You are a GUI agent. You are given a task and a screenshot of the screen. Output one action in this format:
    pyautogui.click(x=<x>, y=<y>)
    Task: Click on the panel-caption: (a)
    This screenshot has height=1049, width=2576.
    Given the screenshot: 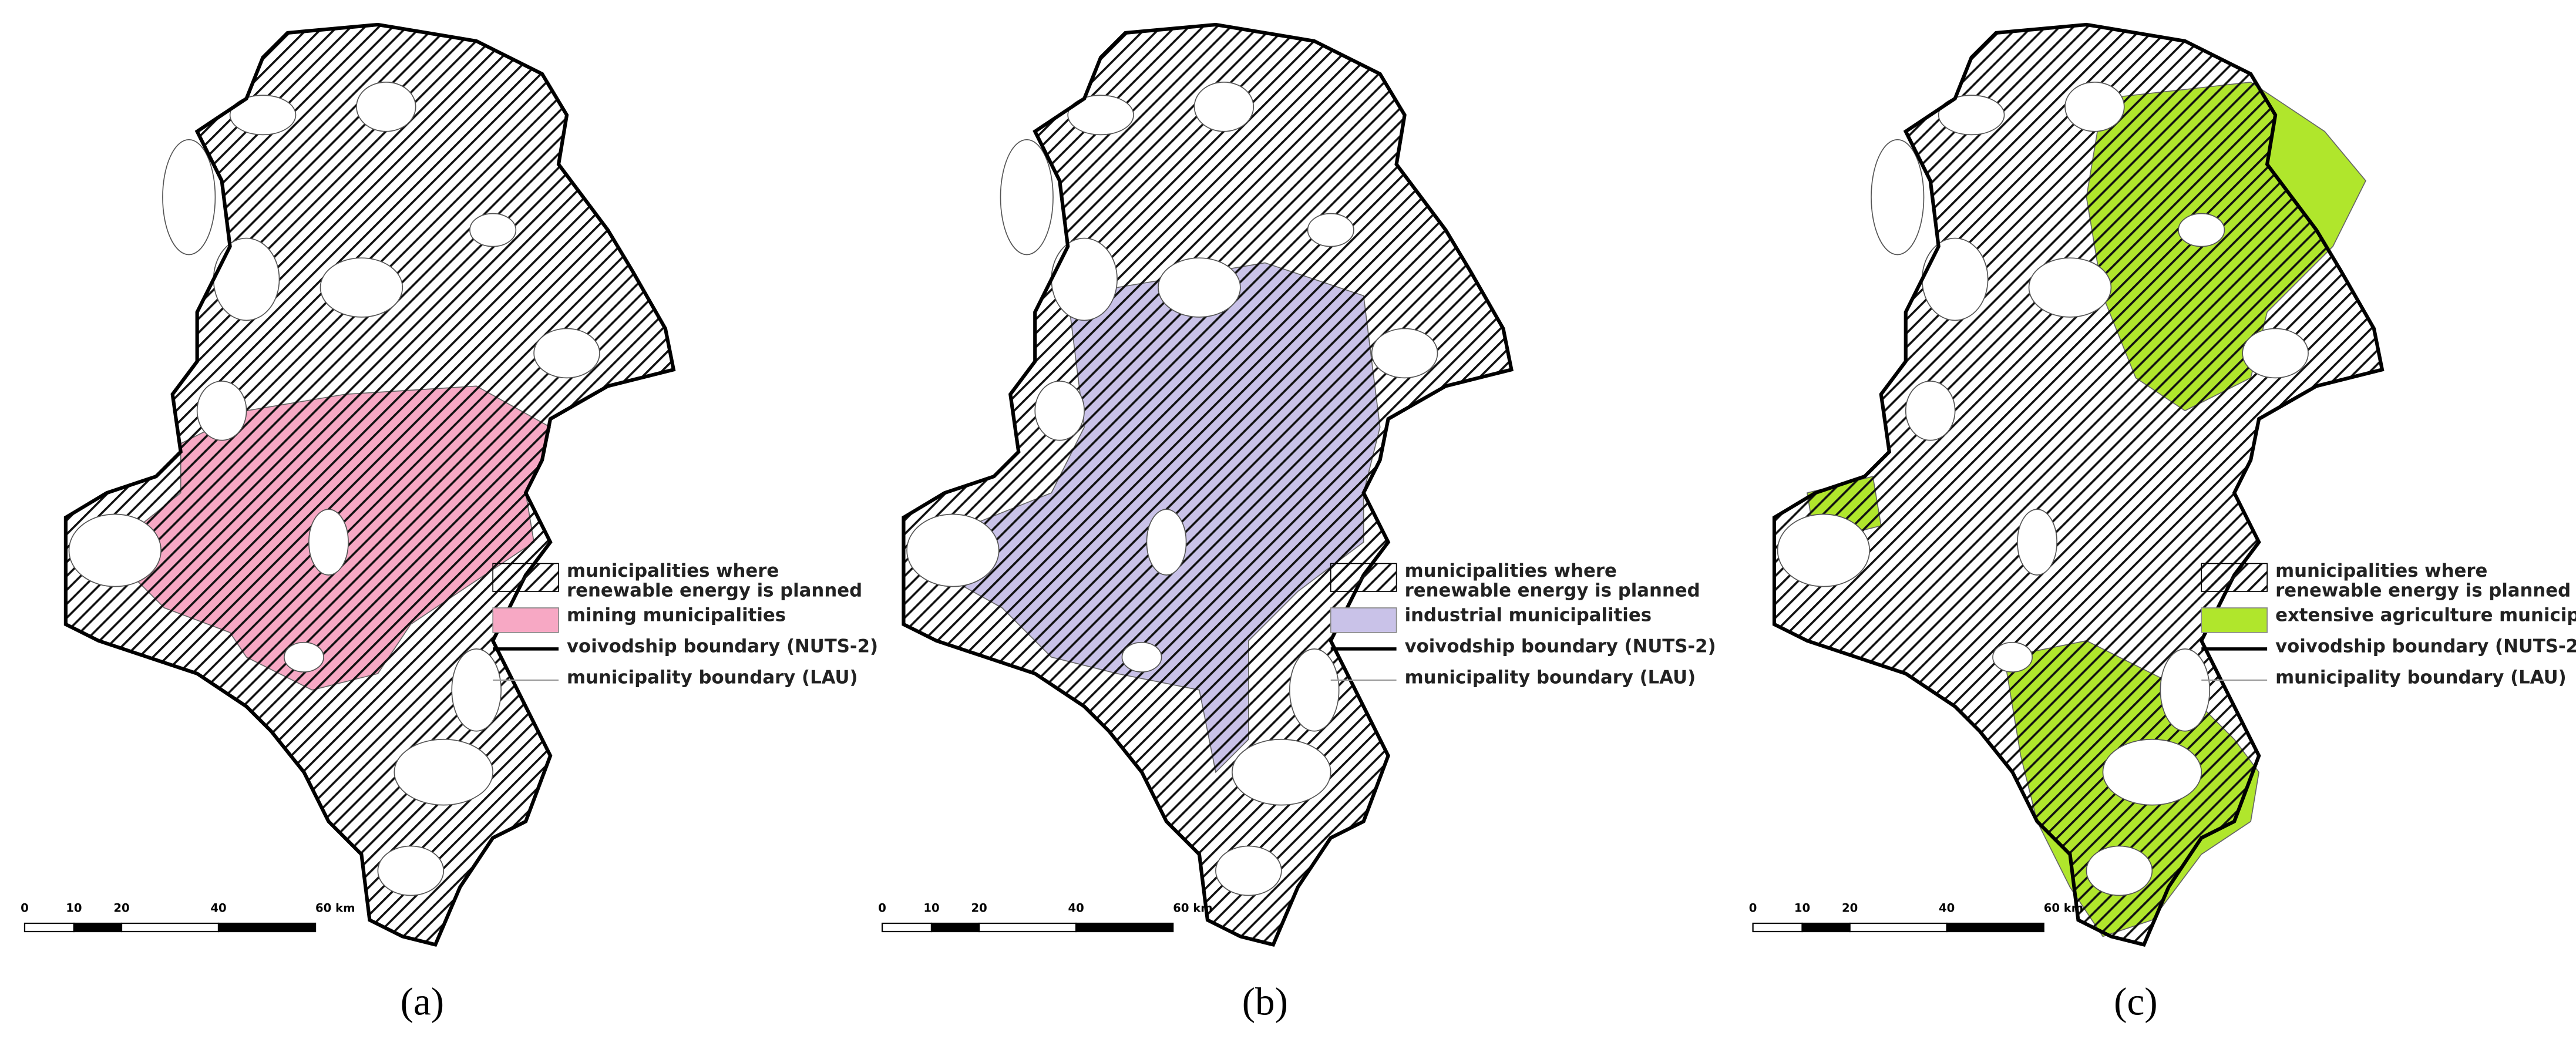 What is the action you would take?
    pyautogui.click(x=423, y=1001)
    